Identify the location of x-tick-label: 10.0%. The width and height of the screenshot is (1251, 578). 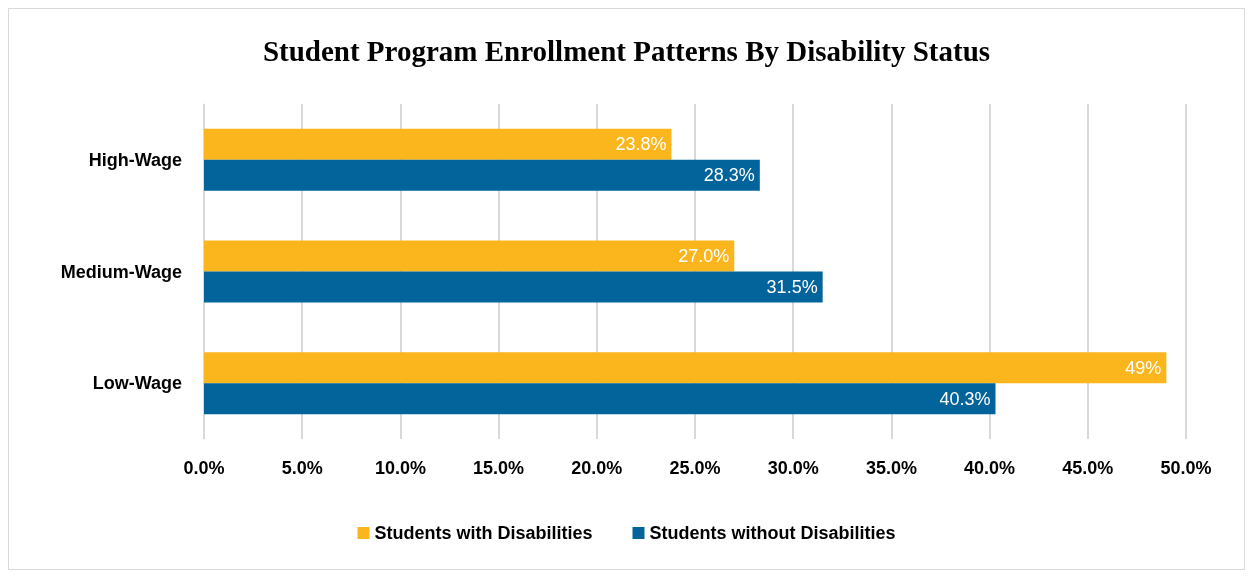
(400, 468).